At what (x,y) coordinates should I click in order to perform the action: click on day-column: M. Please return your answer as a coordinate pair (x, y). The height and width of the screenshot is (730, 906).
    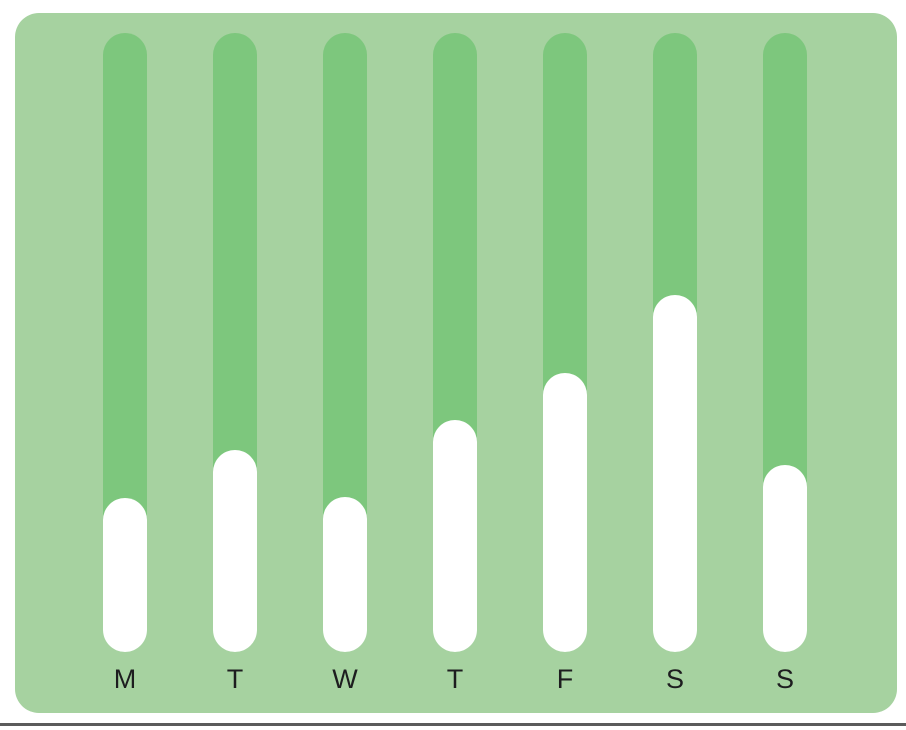
    Looking at the image, I should click on (125, 369).